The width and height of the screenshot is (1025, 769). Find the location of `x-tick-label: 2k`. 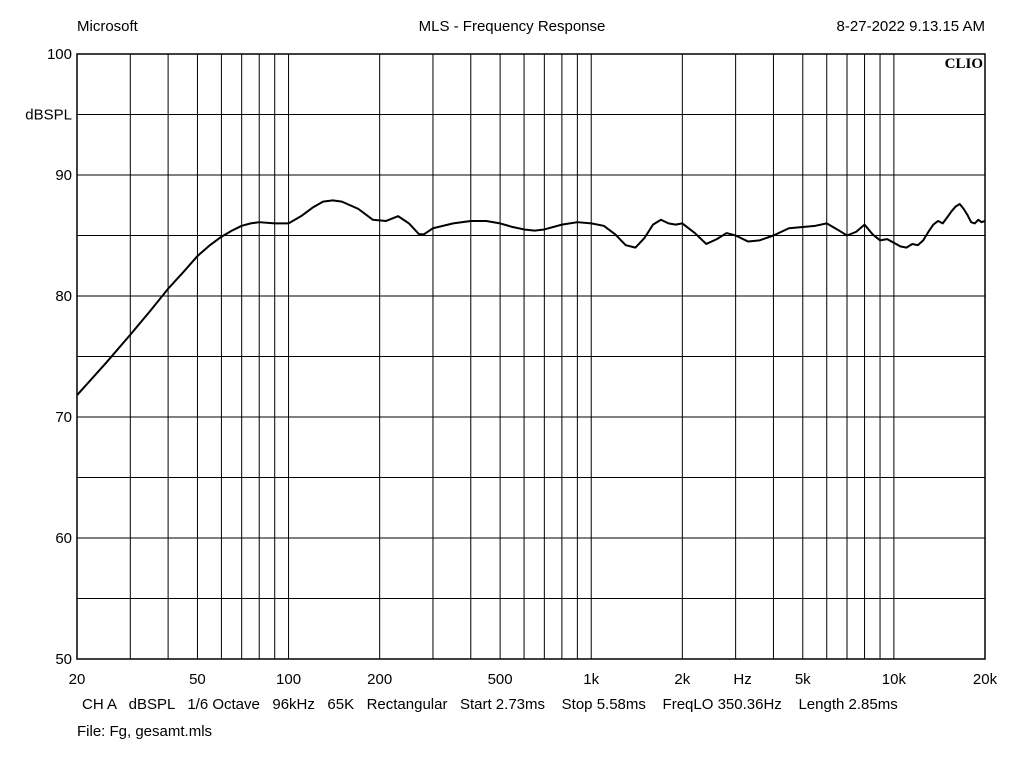

x-tick-label: 2k is located at coordinates (682, 679).